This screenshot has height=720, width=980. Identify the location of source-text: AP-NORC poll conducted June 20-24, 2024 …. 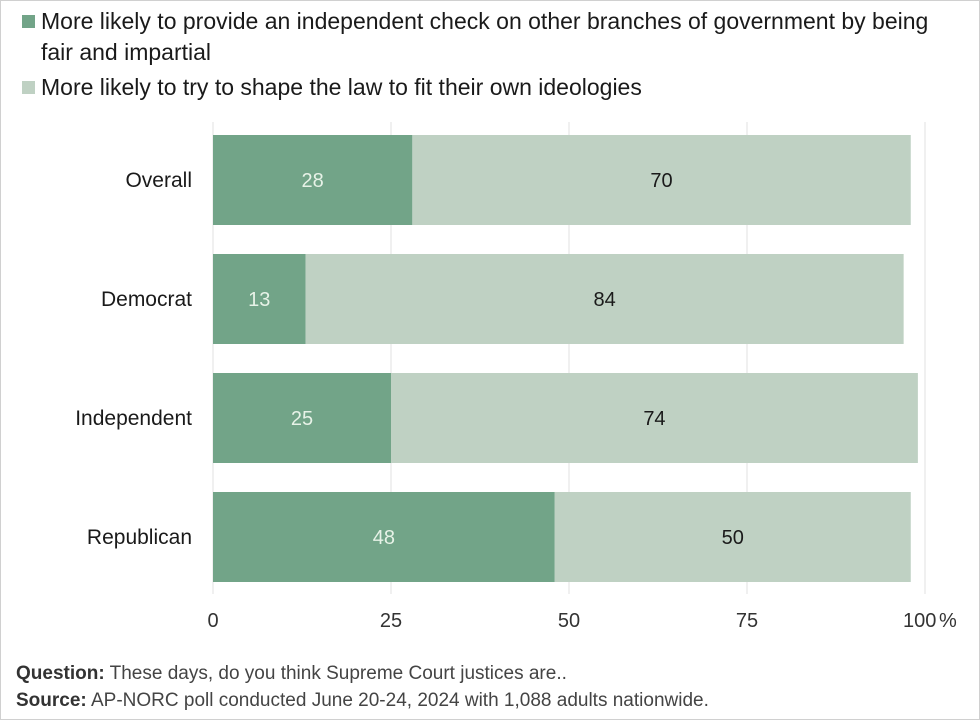
(397, 700).